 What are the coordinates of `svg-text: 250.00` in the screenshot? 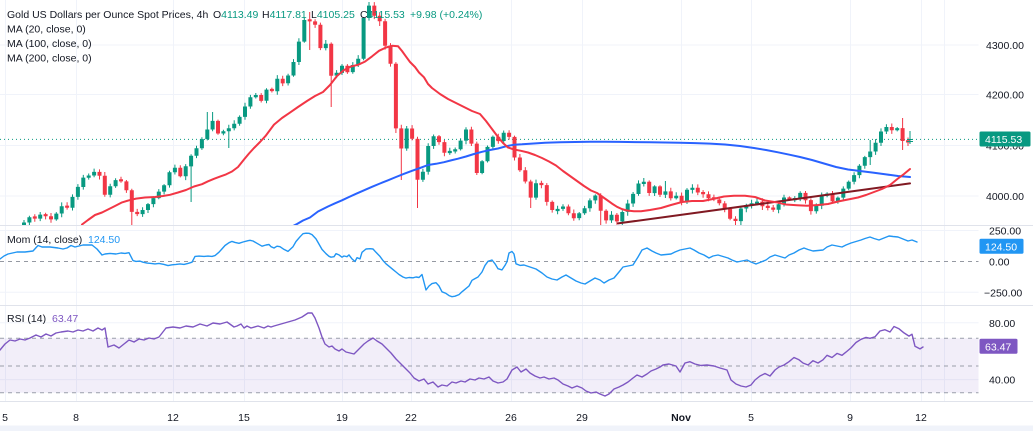 It's located at (1005, 232).